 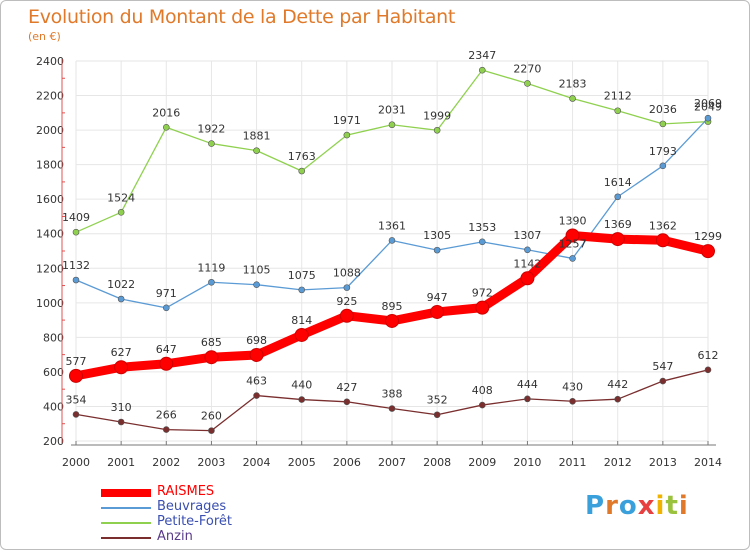 What do you see at coordinates (301, 385) in the screenshot?
I see `data-label-anzin: 440` at bounding box center [301, 385].